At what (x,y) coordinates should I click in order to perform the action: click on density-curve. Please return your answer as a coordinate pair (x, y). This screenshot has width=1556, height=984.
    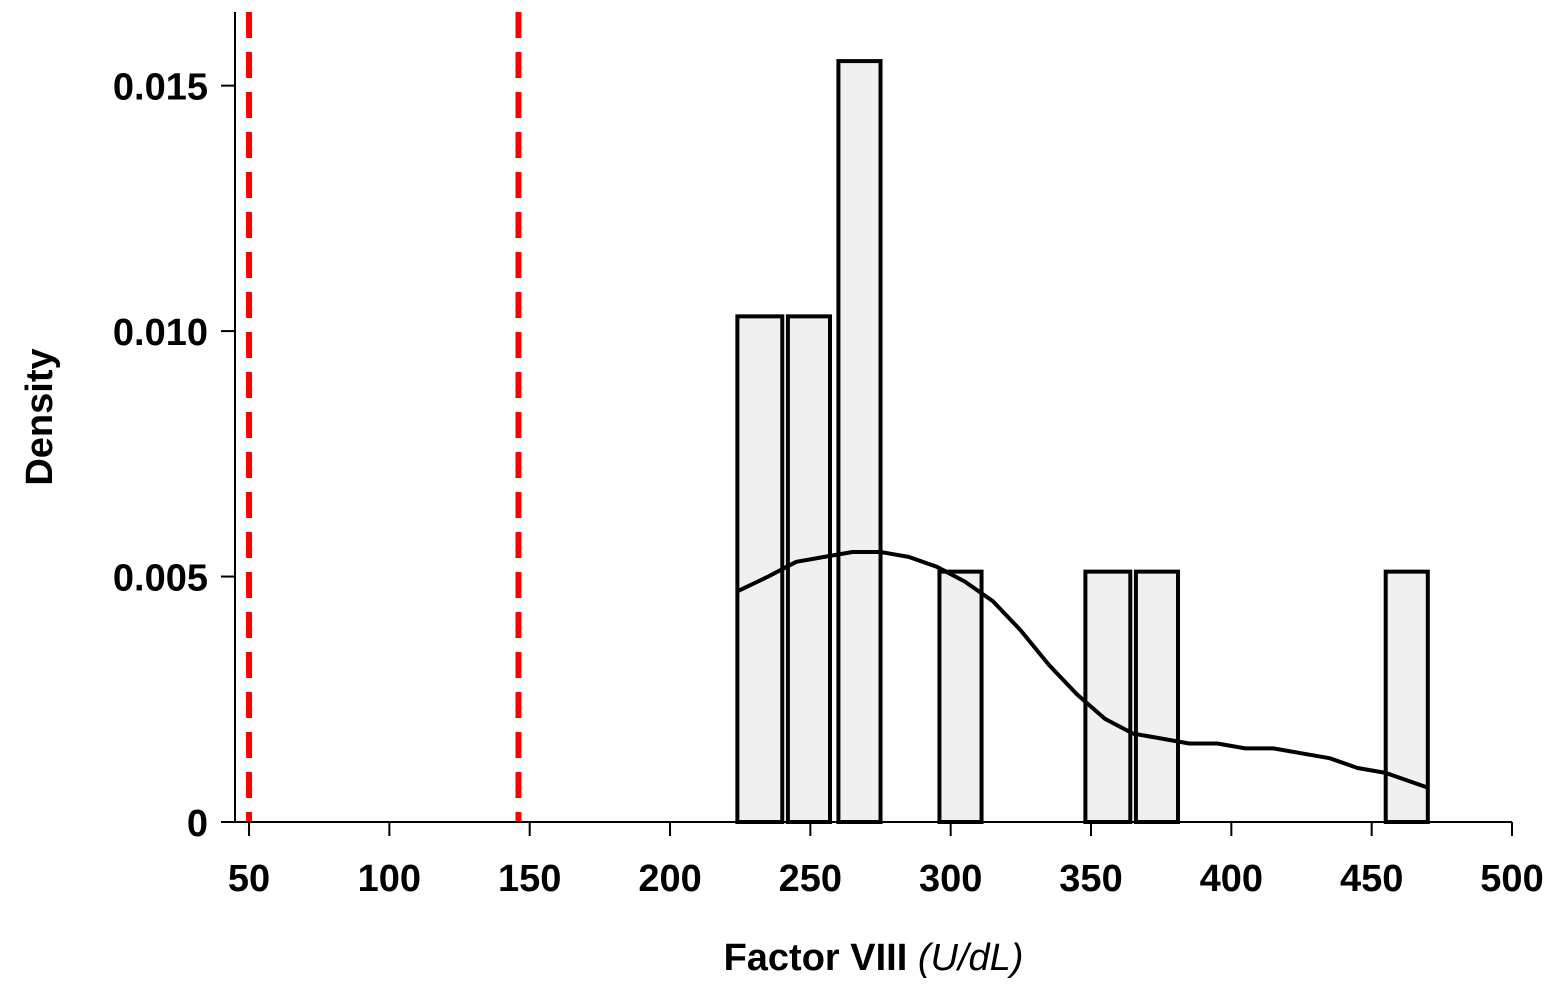
    Looking at the image, I should click on (1082, 670).